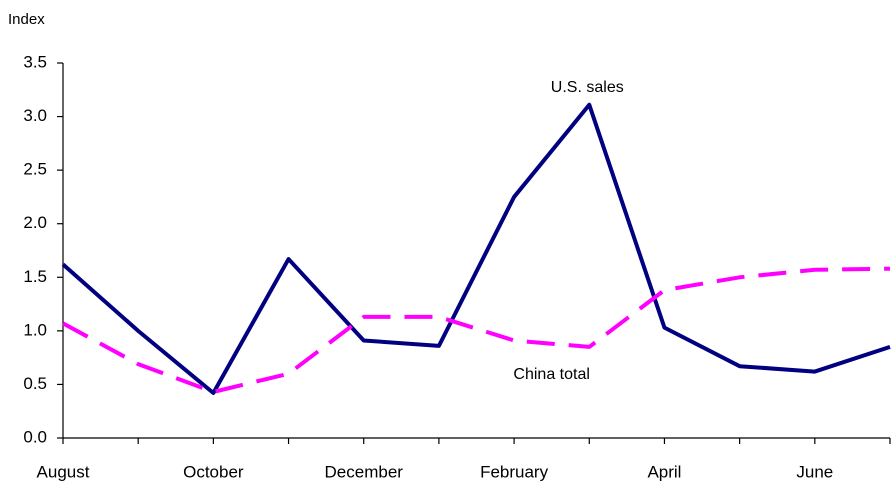 This screenshot has height=485, width=891. What do you see at coordinates (26, 19) in the screenshot?
I see `y-axis-title: Index` at bounding box center [26, 19].